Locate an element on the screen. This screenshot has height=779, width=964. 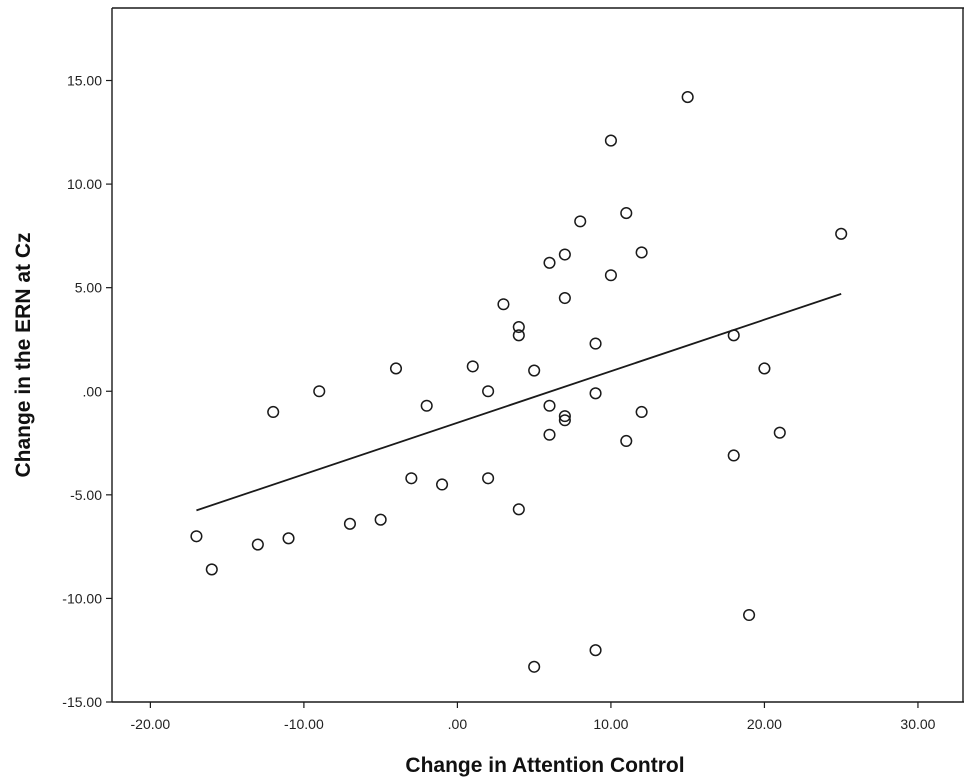
x-axis-ticks: -20.00 -10.00 .00 10.00 20.00 30.00 is located at coordinates (533, 717).